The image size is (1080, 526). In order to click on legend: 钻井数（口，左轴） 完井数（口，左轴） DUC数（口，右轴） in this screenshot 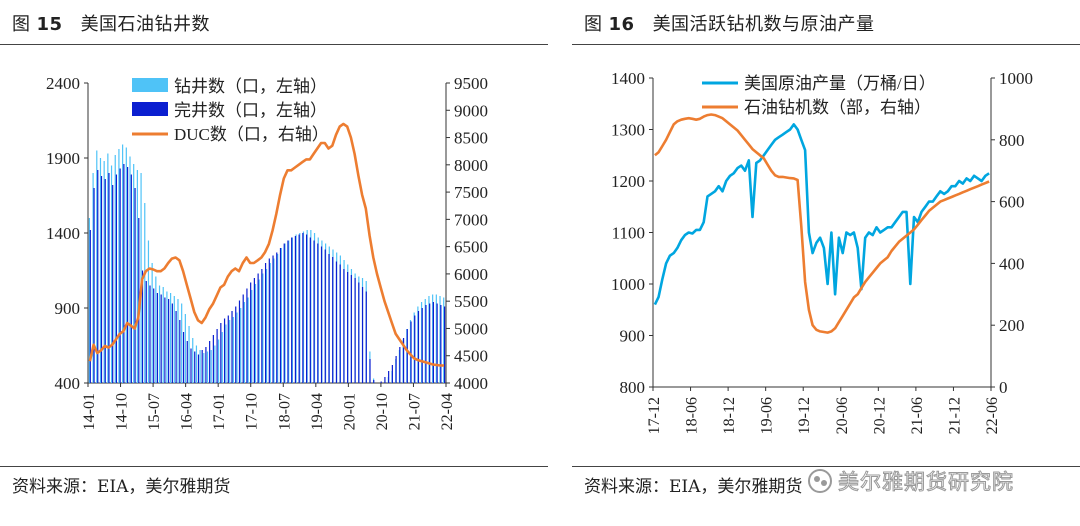, I will do `click(230, 110)`.